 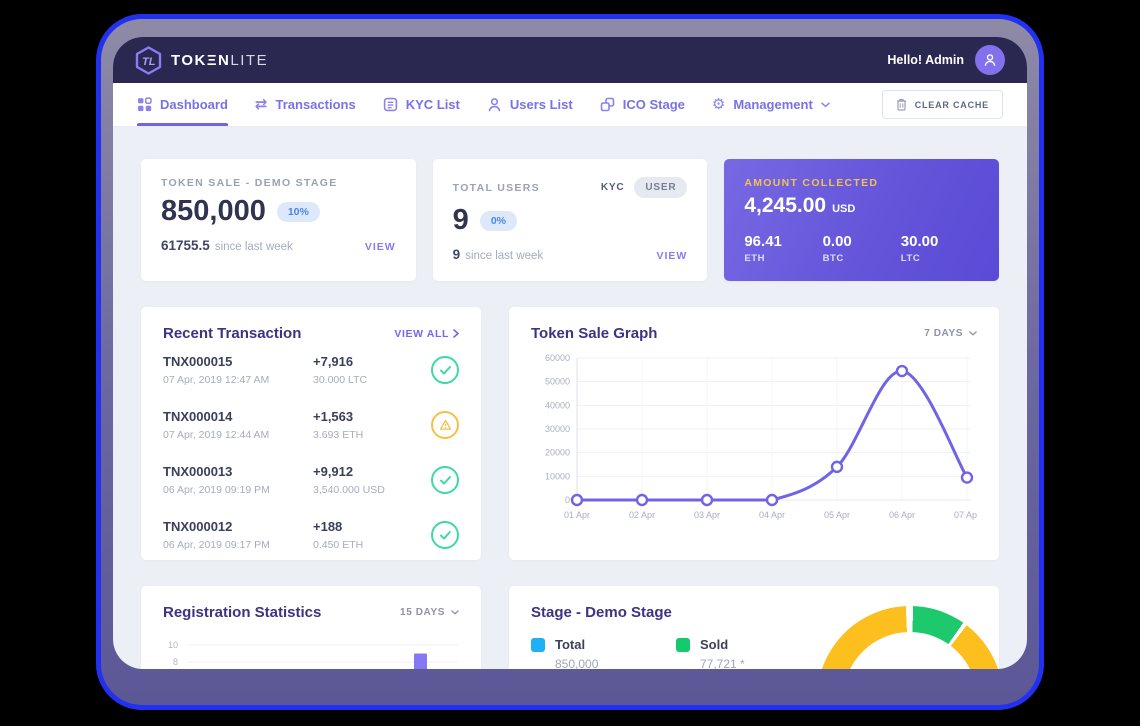 What do you see at coordinates (298, 211) in the screenshot?
I see `token-sale-percent-badge: 10%` at bounding box center [298, 211].